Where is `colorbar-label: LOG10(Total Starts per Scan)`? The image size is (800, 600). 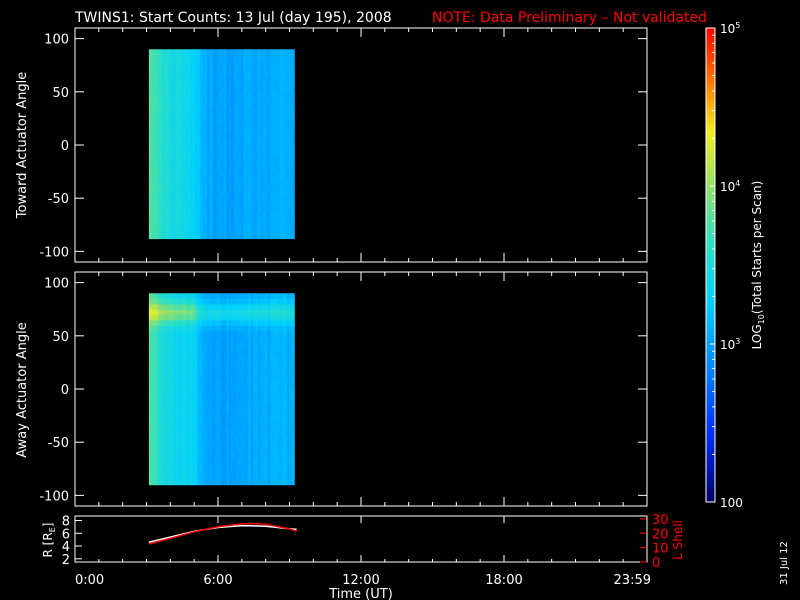
colorbar-label: LOG10(Total Starts per Scan) is located at coordinates (758, 265).